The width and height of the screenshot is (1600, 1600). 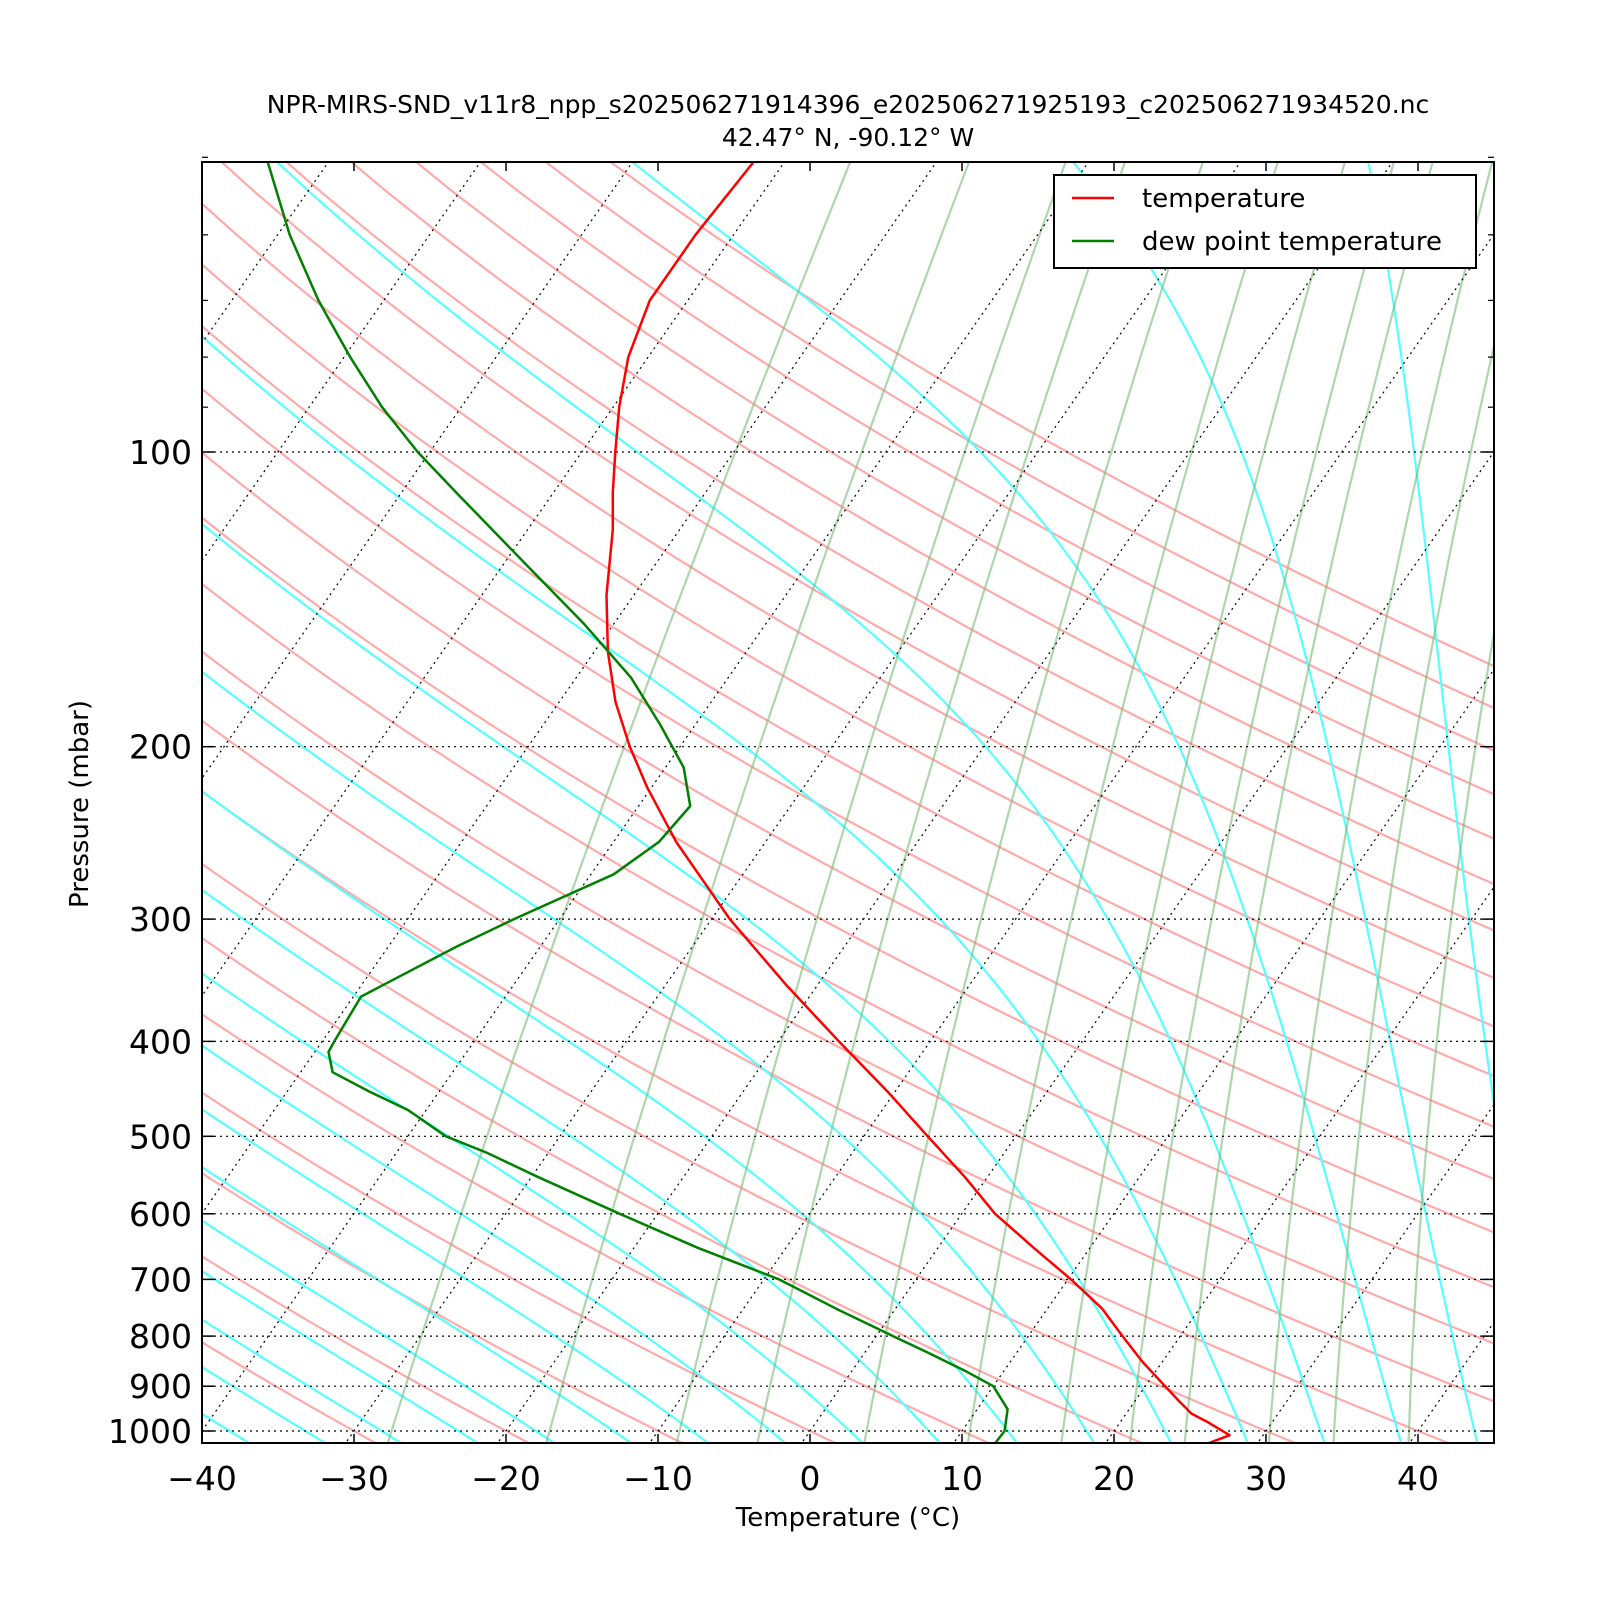 What do you see at coordinates (1418, 1478) in the screenshot?
I see `x-tick-label: 40` at bounding box center [1418, 1478].